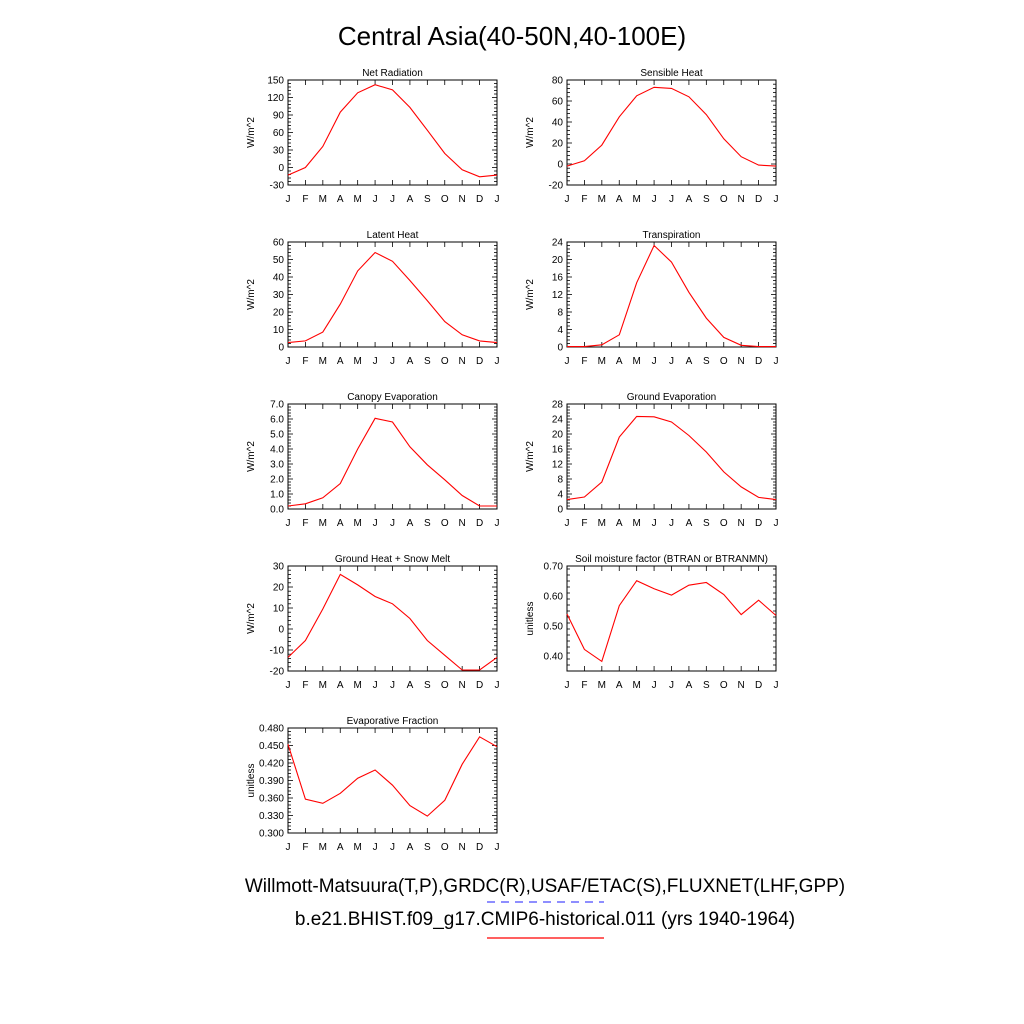 Image resolution: width=1024 pixels, height=1024 pixels. I want to click on panel-title: Canopy Evaporation, so click(392, 397).